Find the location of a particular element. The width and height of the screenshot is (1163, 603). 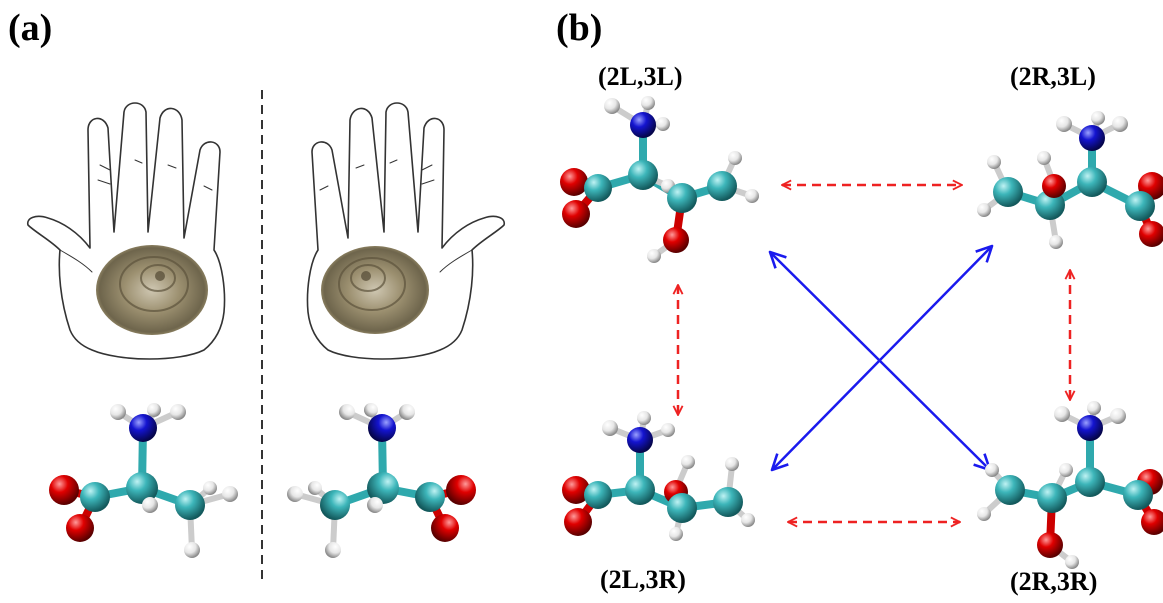

arrow-2r3l-2l3r is located at coordinates (882, 358).